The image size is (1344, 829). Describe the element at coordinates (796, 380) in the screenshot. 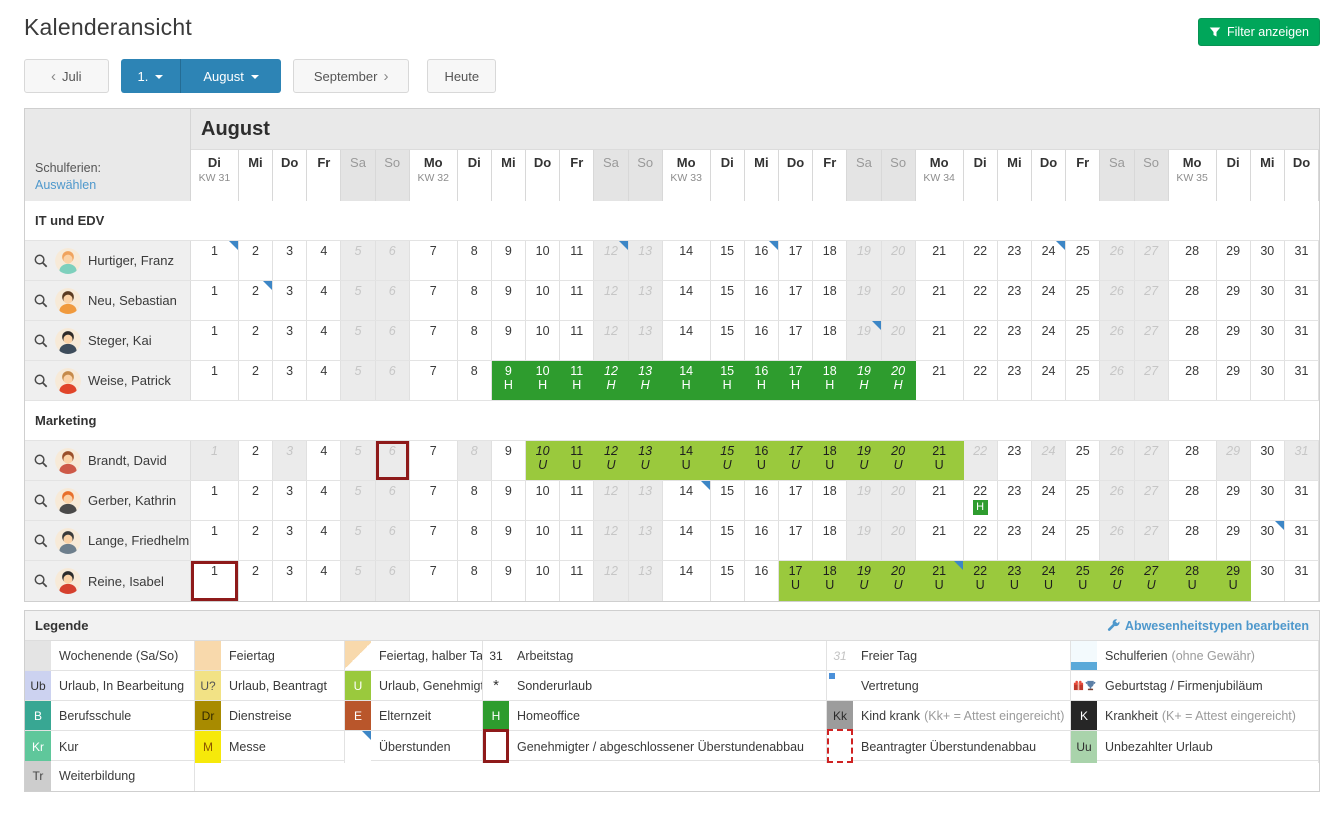

I see `day-cell: 17 H` at that location.